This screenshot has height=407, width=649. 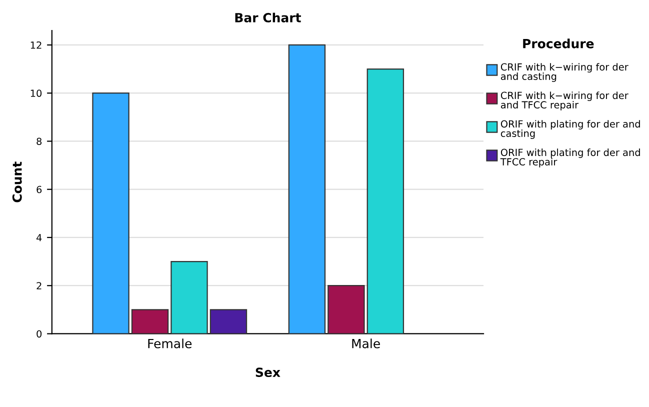 I want to click on y-tick-label: 6, so click(x=39, y=190).